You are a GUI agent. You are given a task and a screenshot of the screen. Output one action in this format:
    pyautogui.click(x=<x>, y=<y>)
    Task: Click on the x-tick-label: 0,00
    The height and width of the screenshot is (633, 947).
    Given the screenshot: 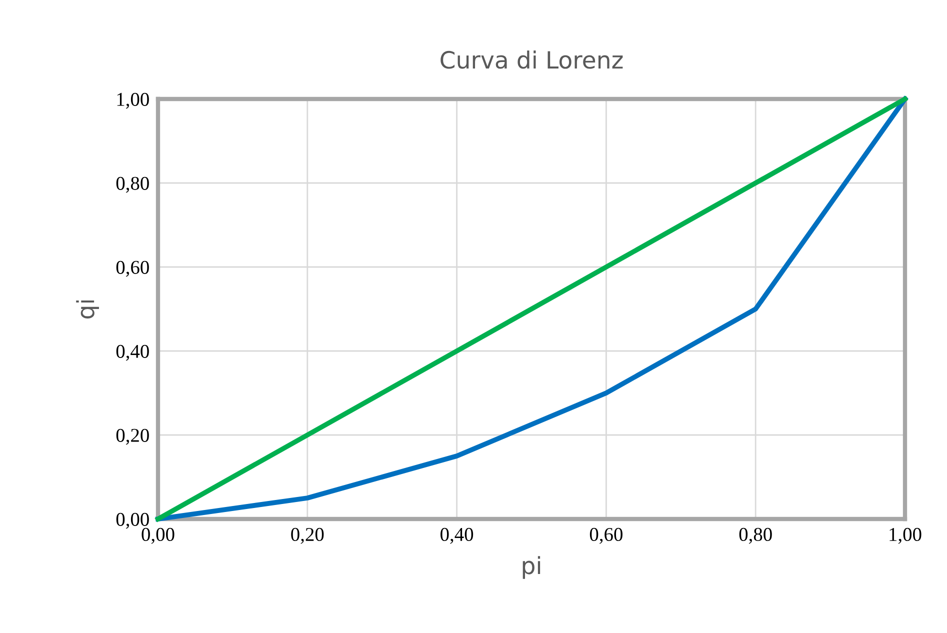 What is the action you would take?
    pyautogui.click(x=158, y=536)
    